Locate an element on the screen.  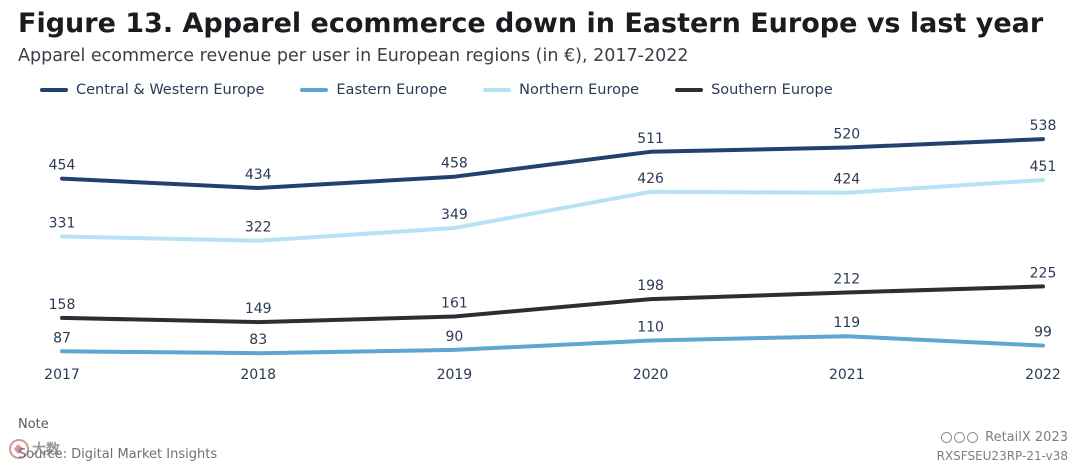
series-line-eastern-europe is located at coordinates (552, 345).